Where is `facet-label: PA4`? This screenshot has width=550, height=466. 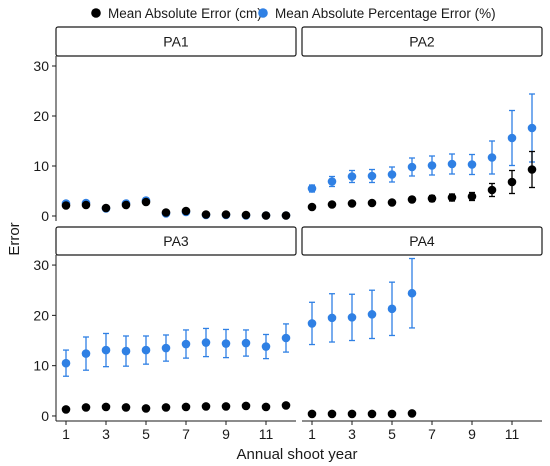 facet-label: PA4 is located at coordinates (422, 241).